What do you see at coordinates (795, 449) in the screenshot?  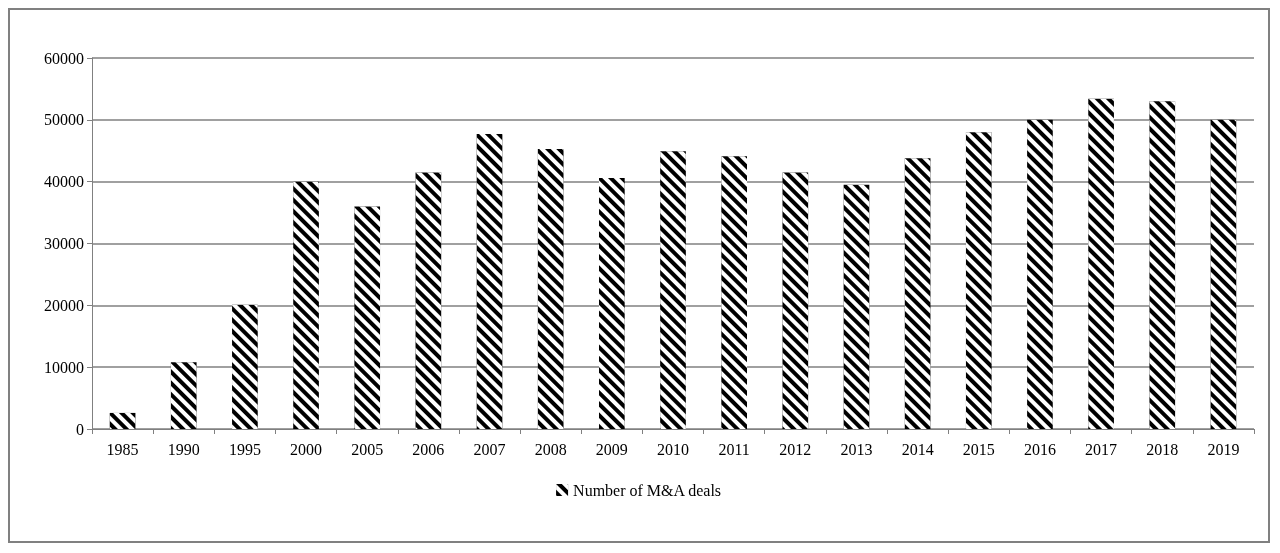 I see `x-tick-label: 2012` at bounding box center [795, 449].